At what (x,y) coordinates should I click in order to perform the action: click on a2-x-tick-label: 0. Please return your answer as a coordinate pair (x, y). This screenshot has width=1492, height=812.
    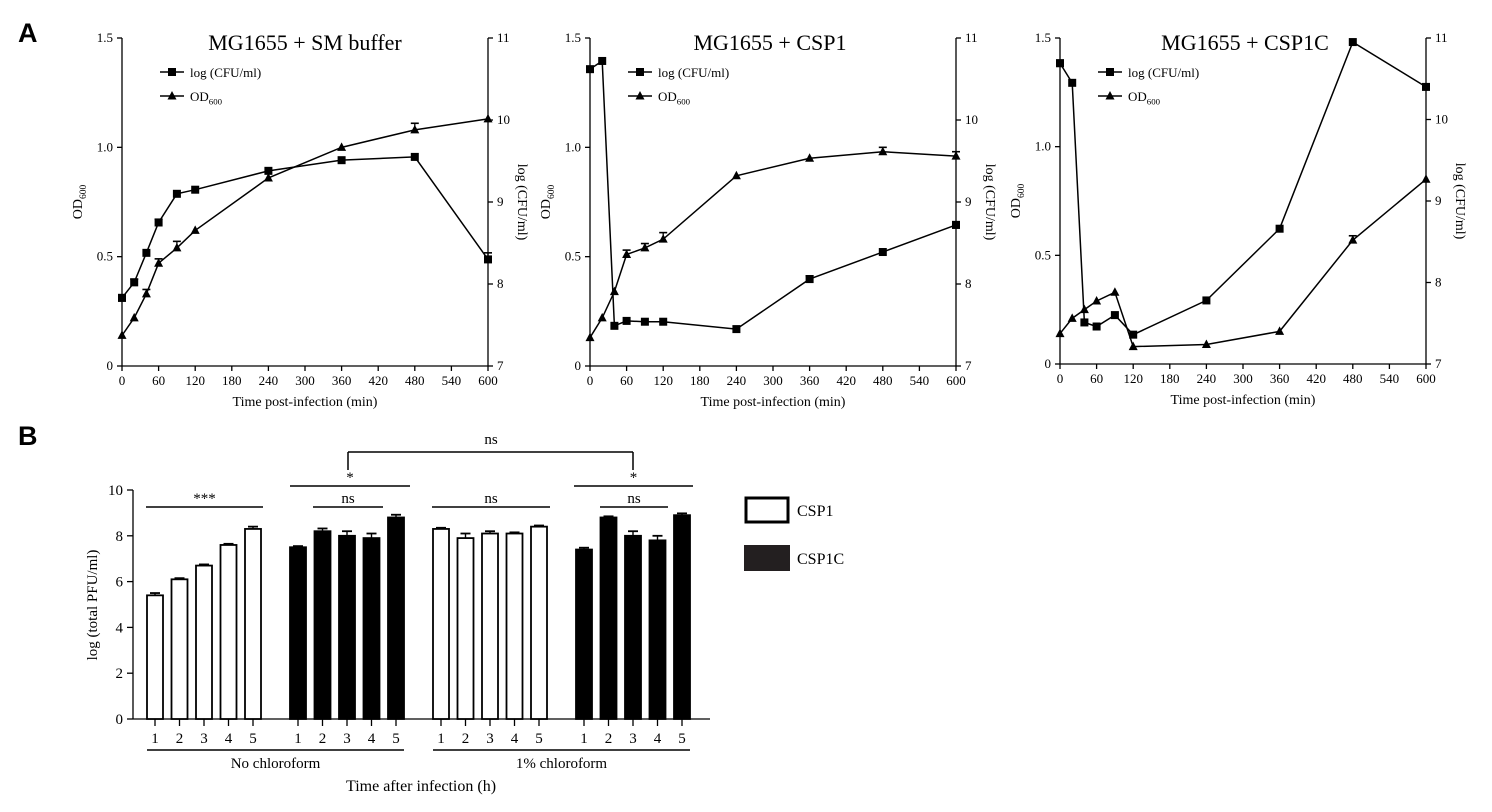
    Looking at the image, I should click on (590, 380).